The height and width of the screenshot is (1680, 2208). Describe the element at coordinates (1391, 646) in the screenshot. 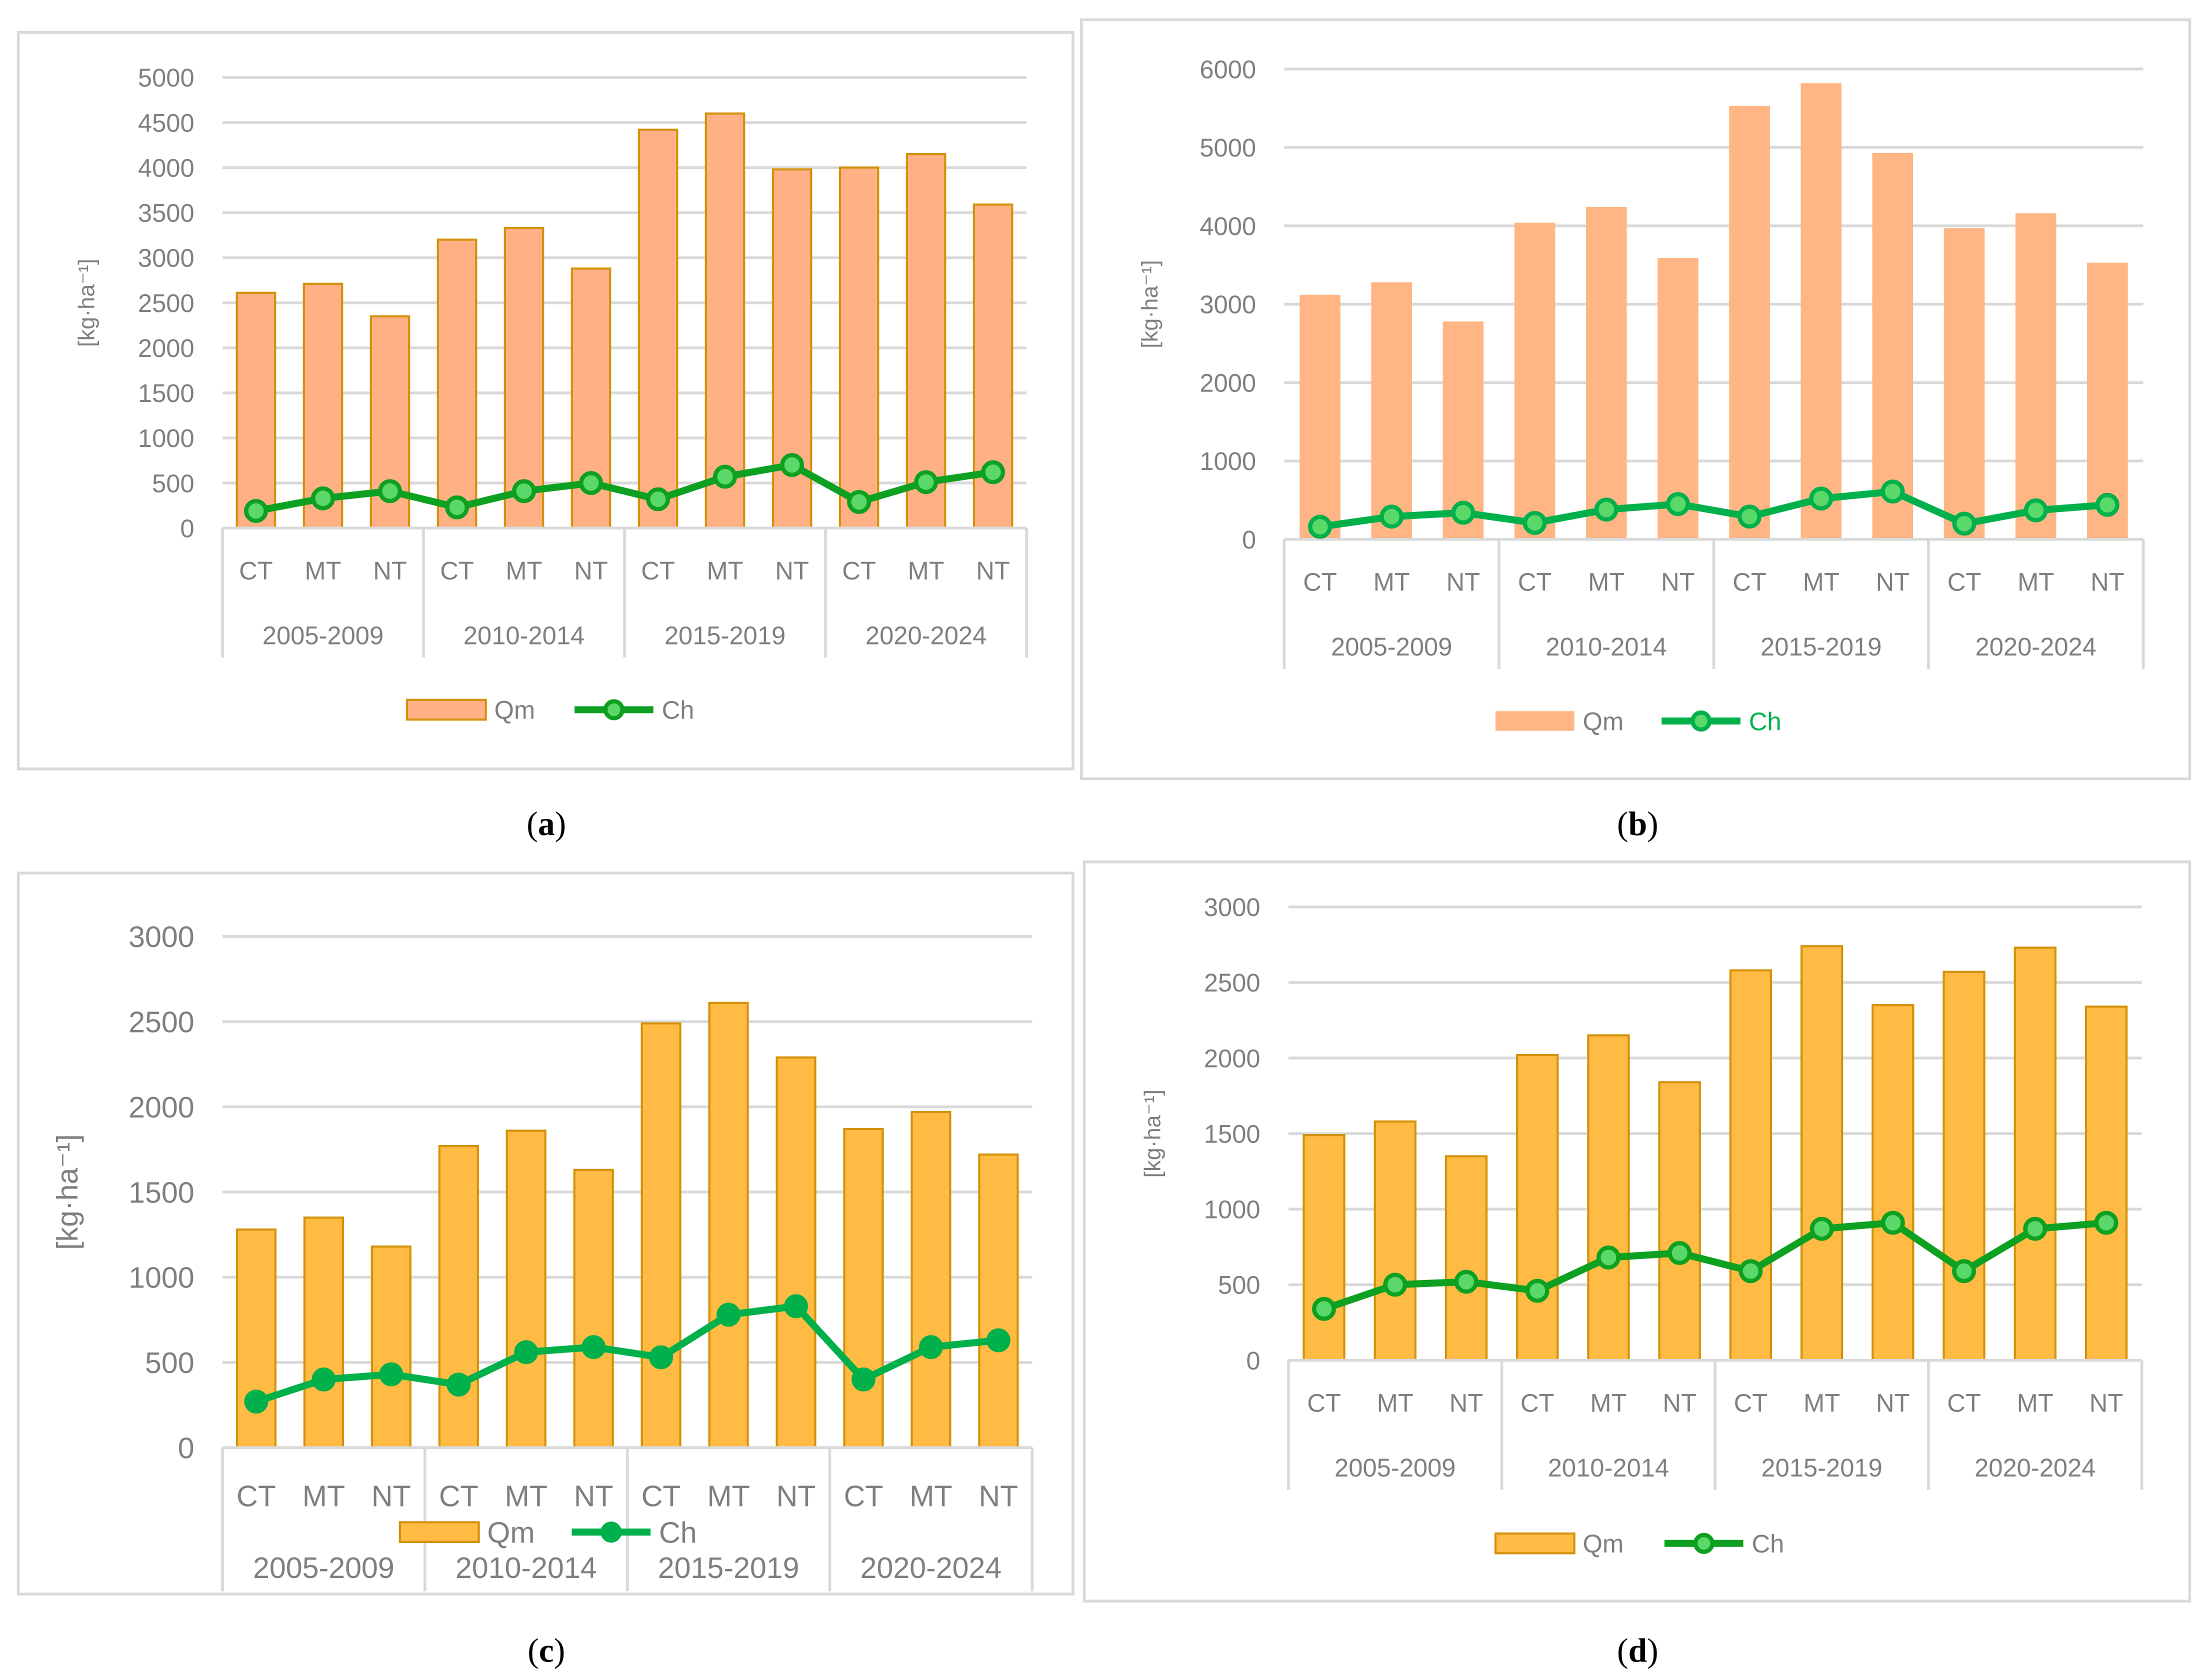

I see `x-group-label: 2005-2009` at that location.